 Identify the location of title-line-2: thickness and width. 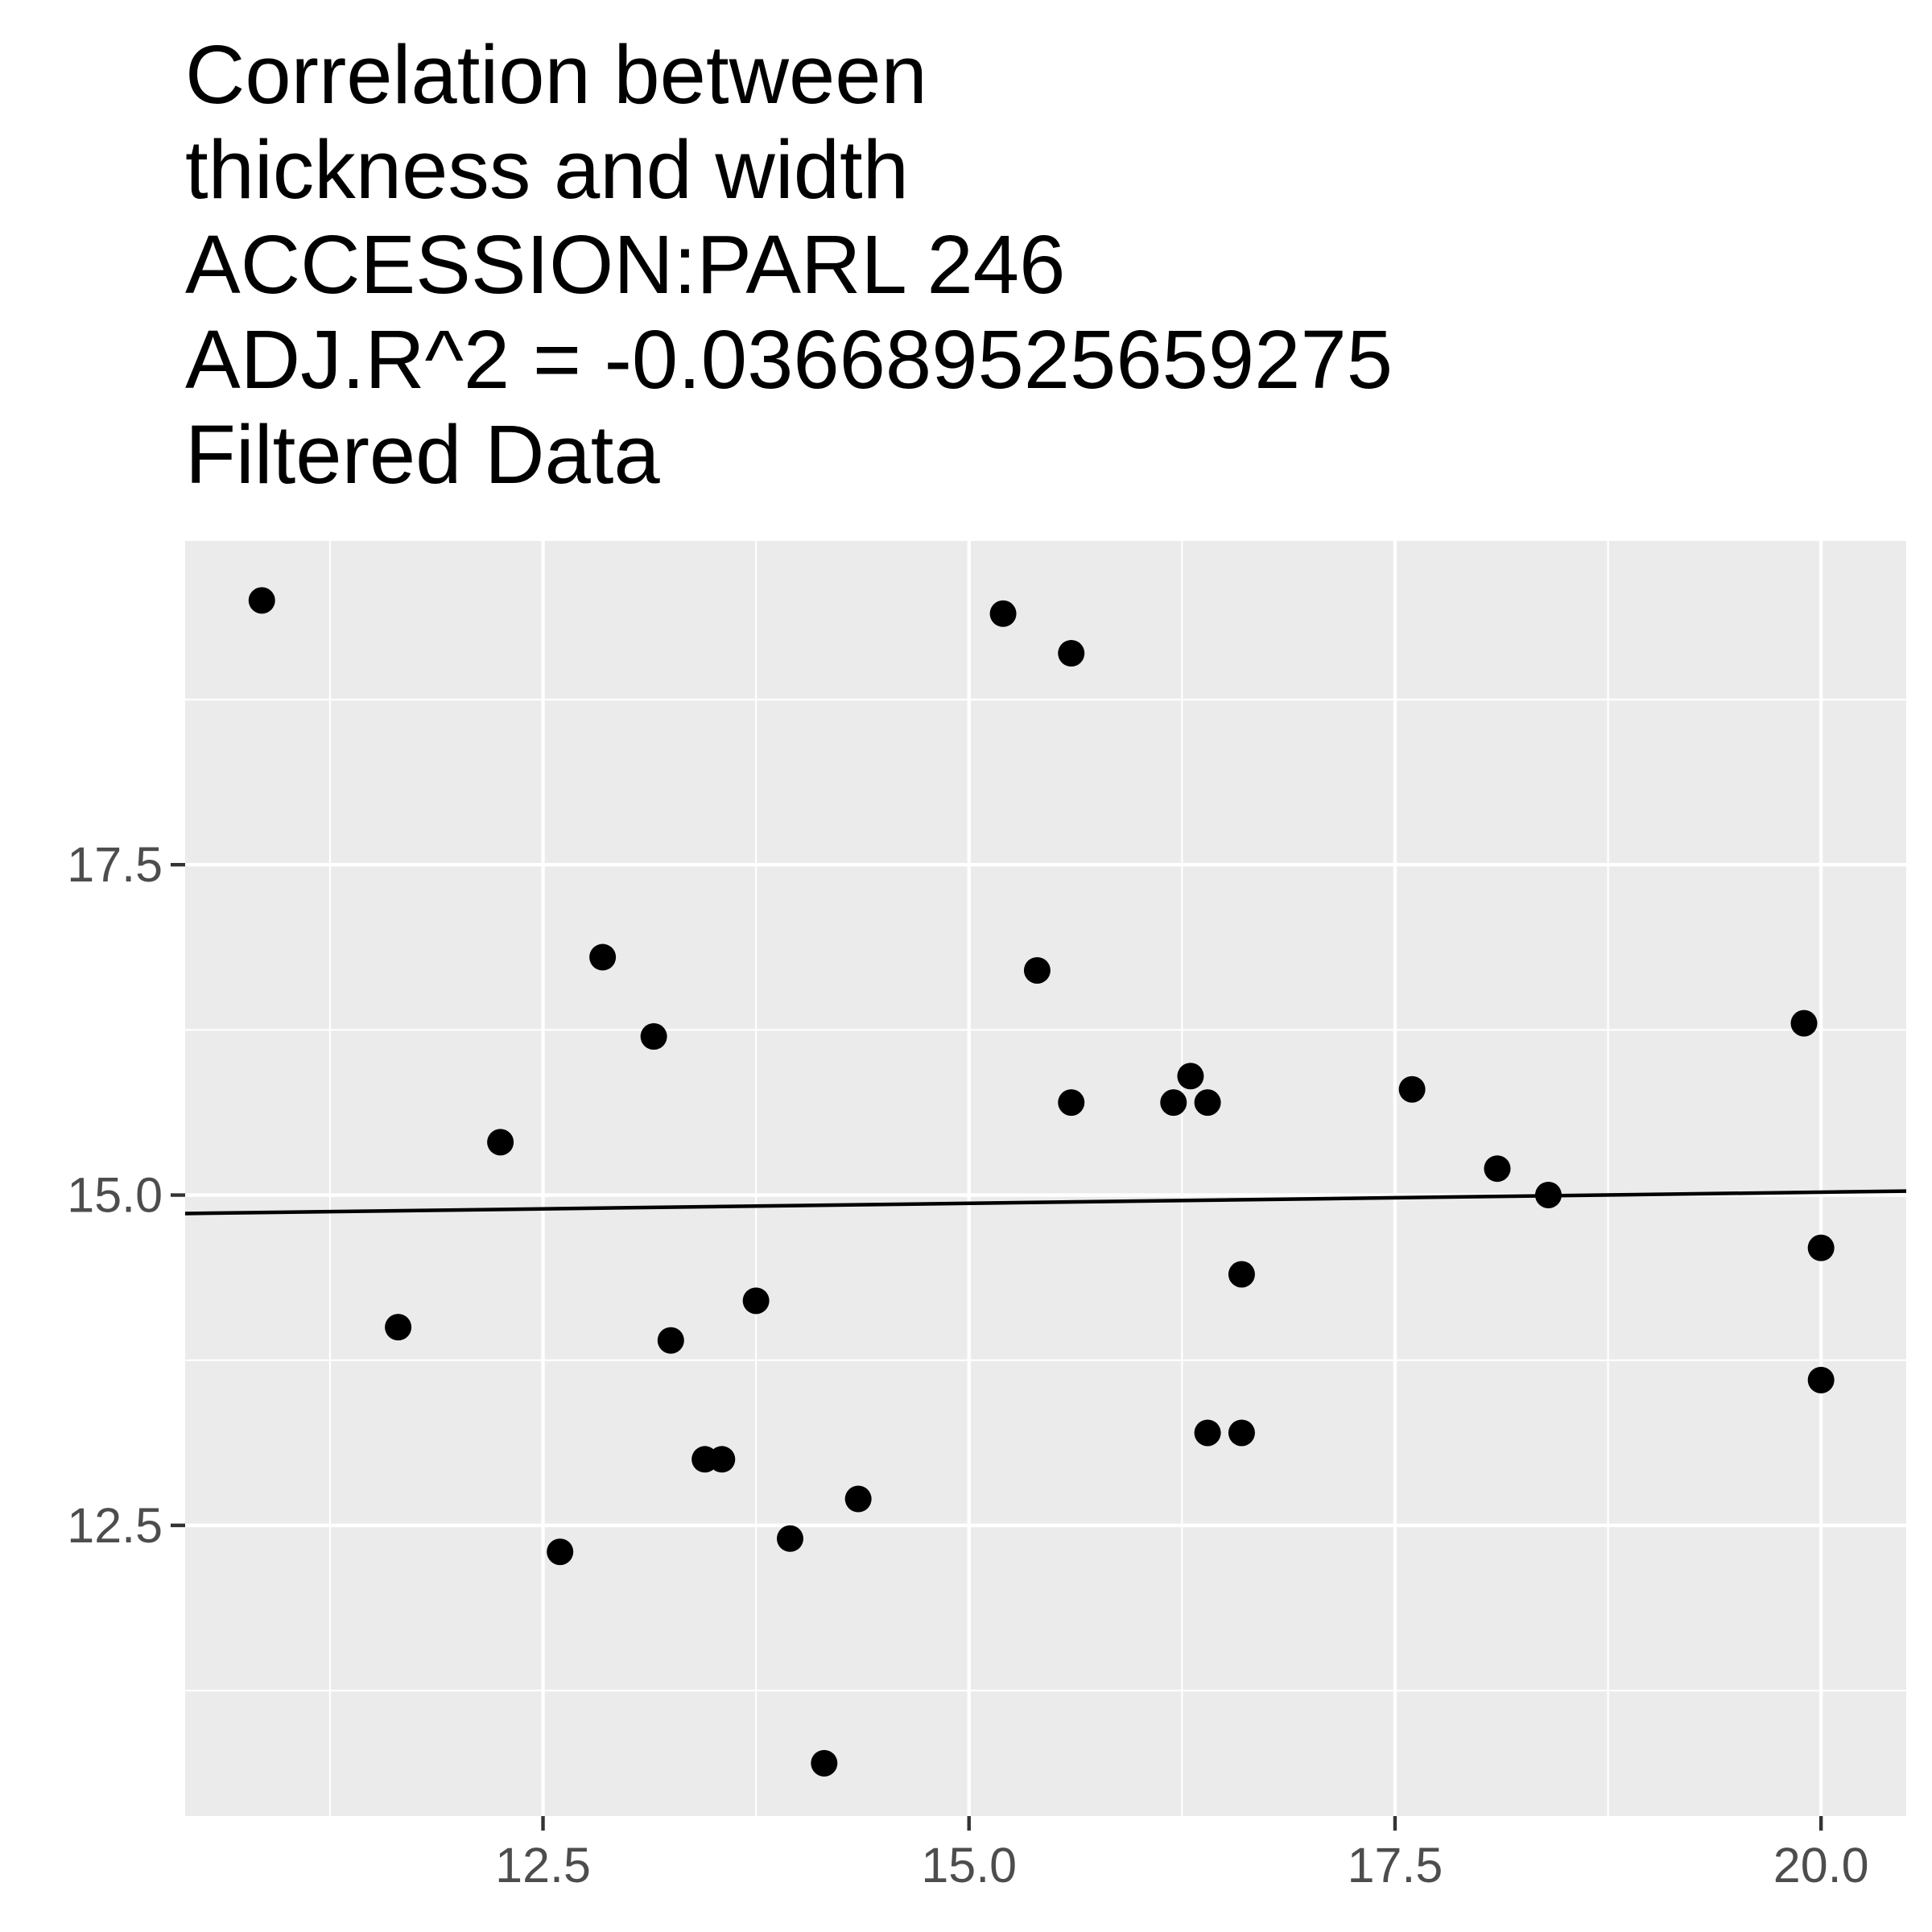
(547, 169).